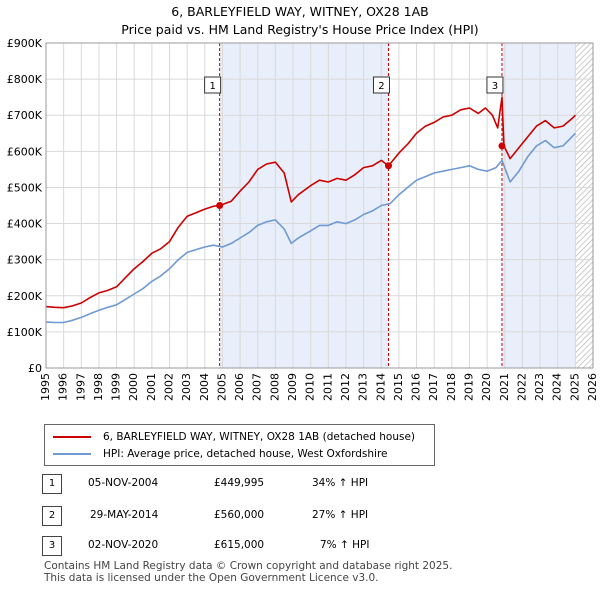 The image size is (600, 590). What do you see at coordinates (340, 515) in the screenshot?
I see `transaction-diff: 27% ↑ HPI` at bounding box center [340, 515].